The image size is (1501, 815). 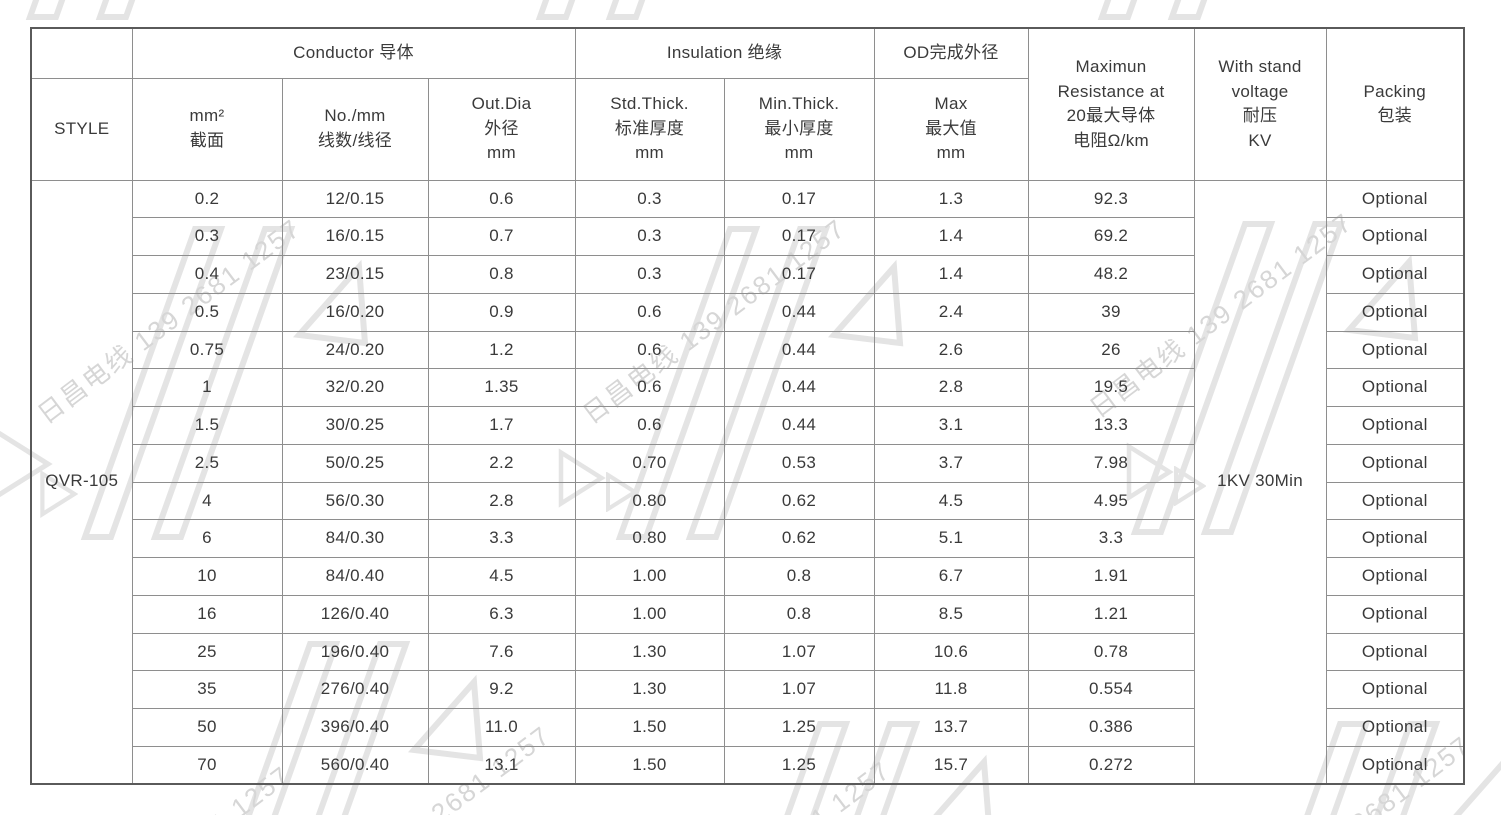 What do you see at coordinates (1111, 727) in the screenshot?
I see `cell-resistance: 0.386` at bounding box center [1111, 727].